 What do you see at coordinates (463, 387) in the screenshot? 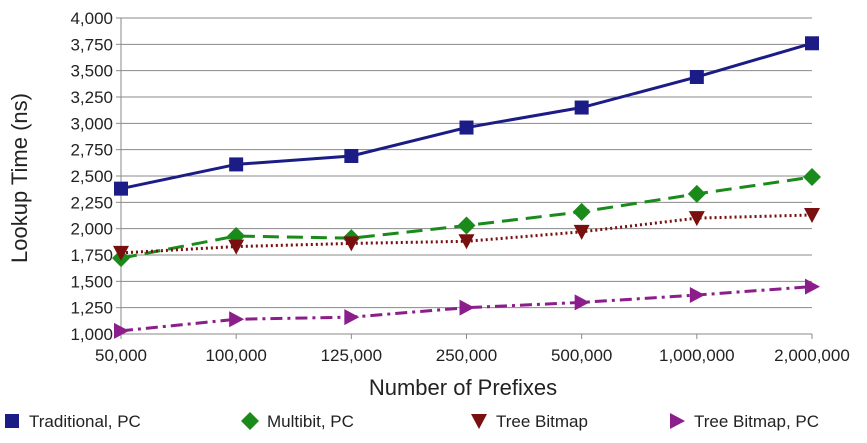
I see `x-axis-title: Number of Prefixes` at bounding box center [463, 387].